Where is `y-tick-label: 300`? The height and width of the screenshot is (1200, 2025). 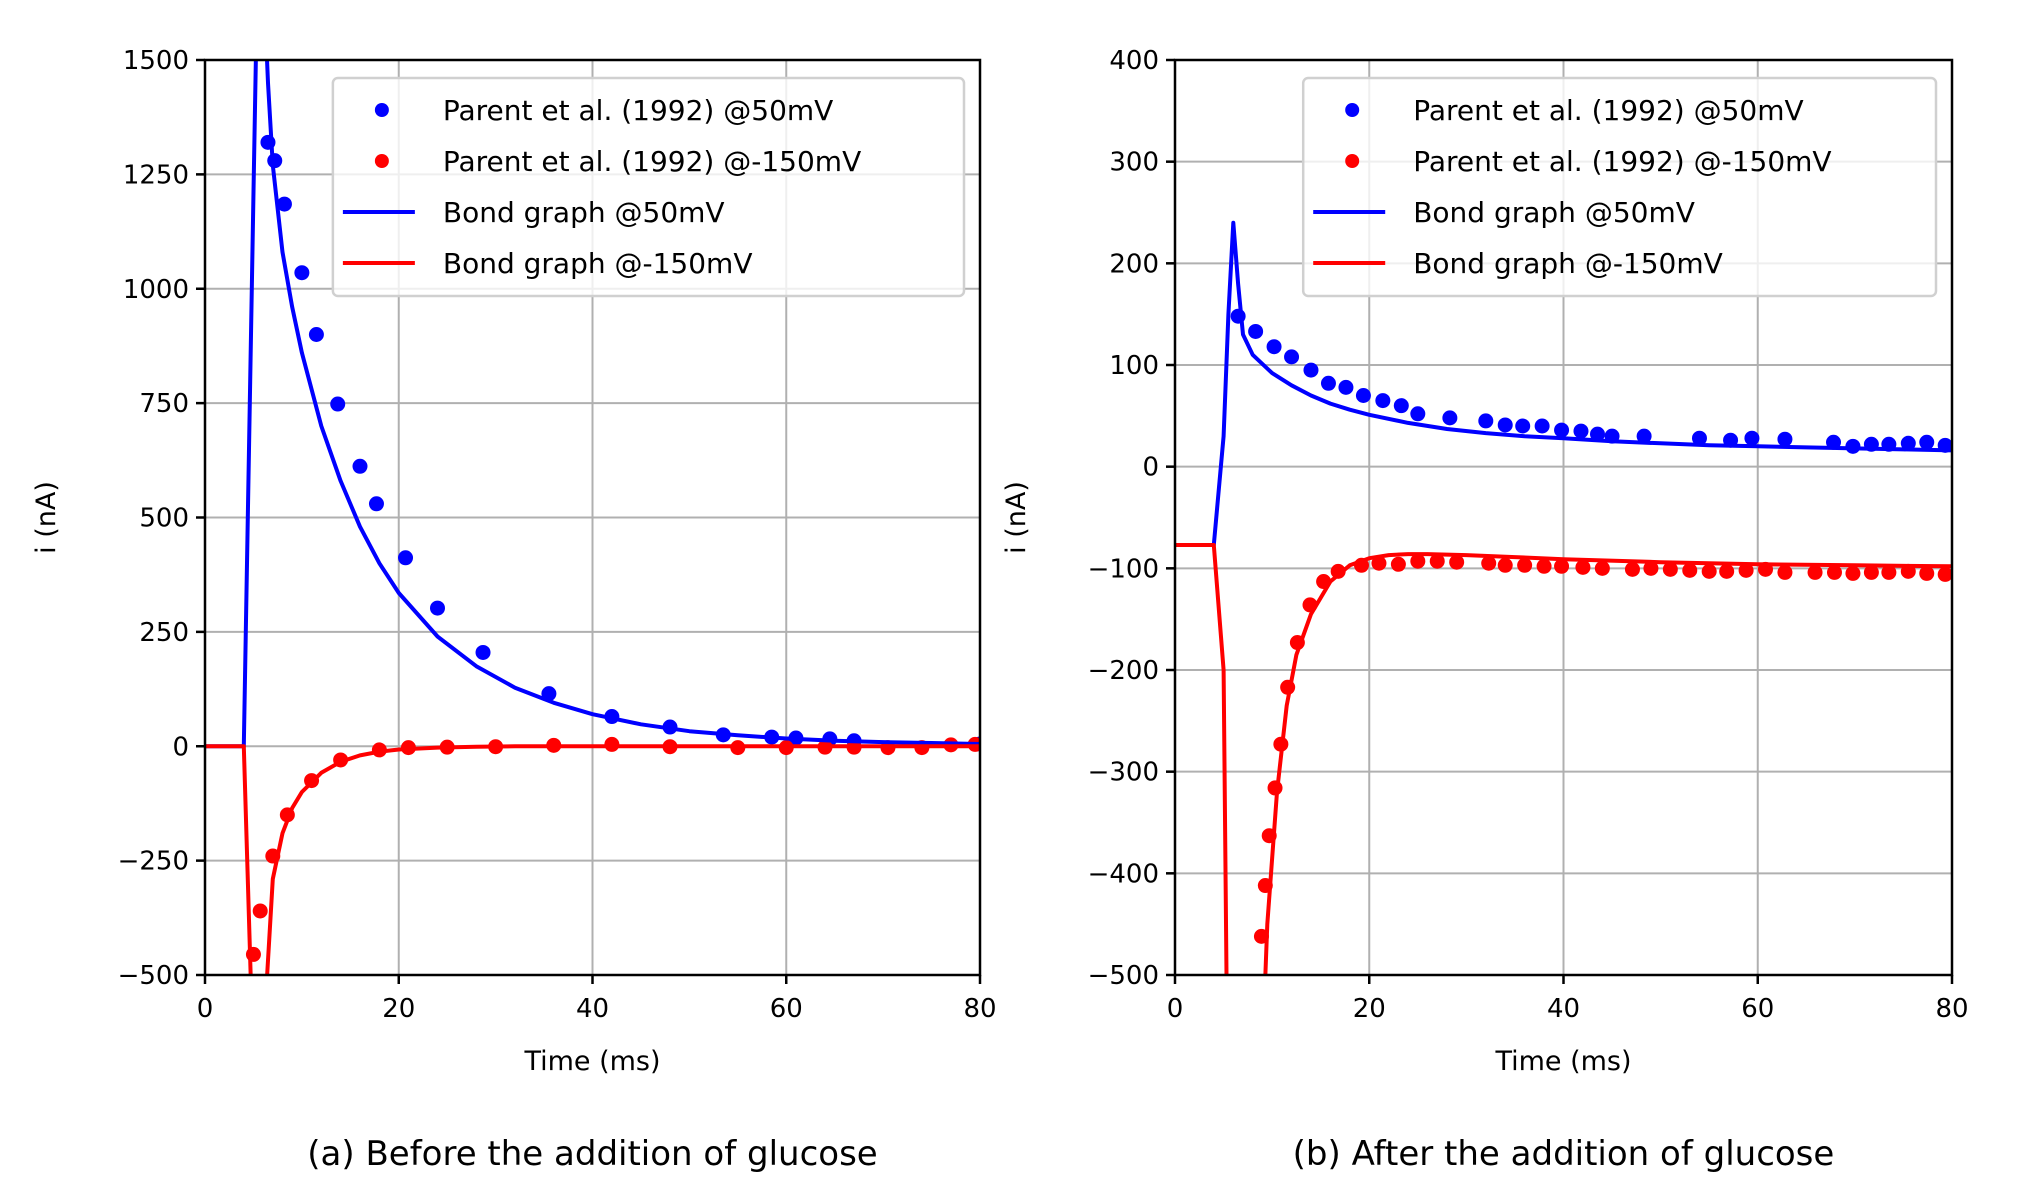 y-tick-label: 300 is located at coordinates (1134, 163).